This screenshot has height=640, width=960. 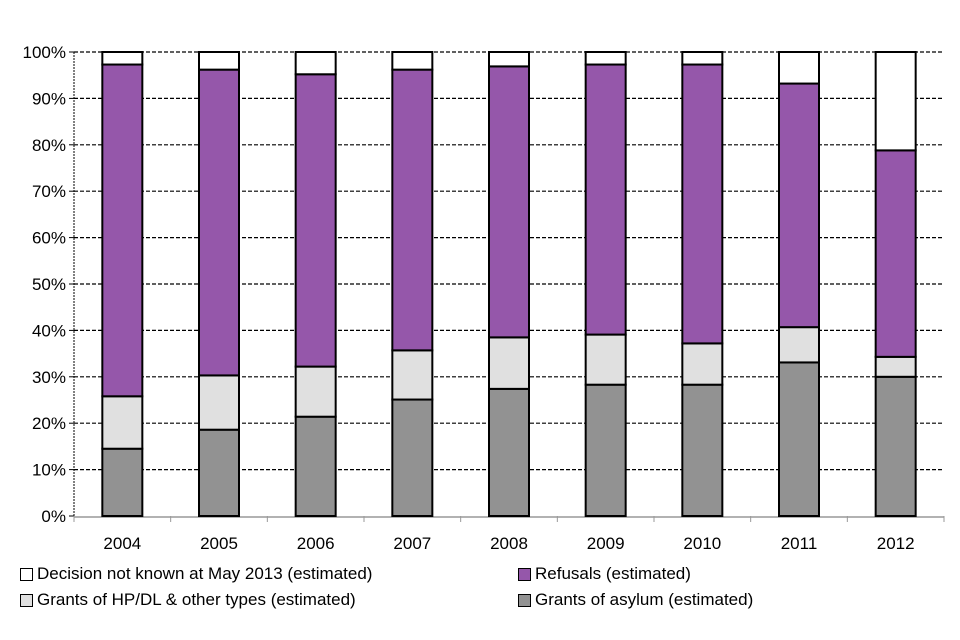 I want to click on y-tick-label: 50%, so click(x=49, y=284).